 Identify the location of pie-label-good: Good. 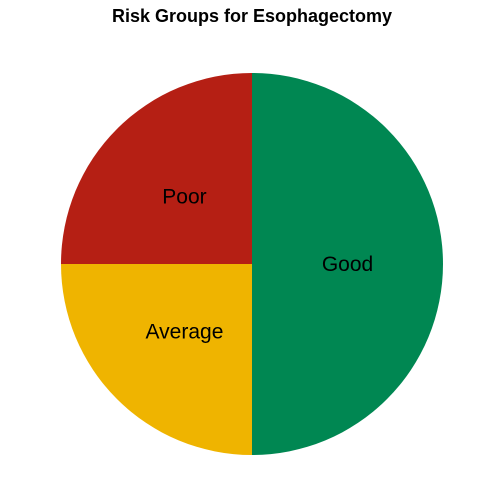
(347, 264).